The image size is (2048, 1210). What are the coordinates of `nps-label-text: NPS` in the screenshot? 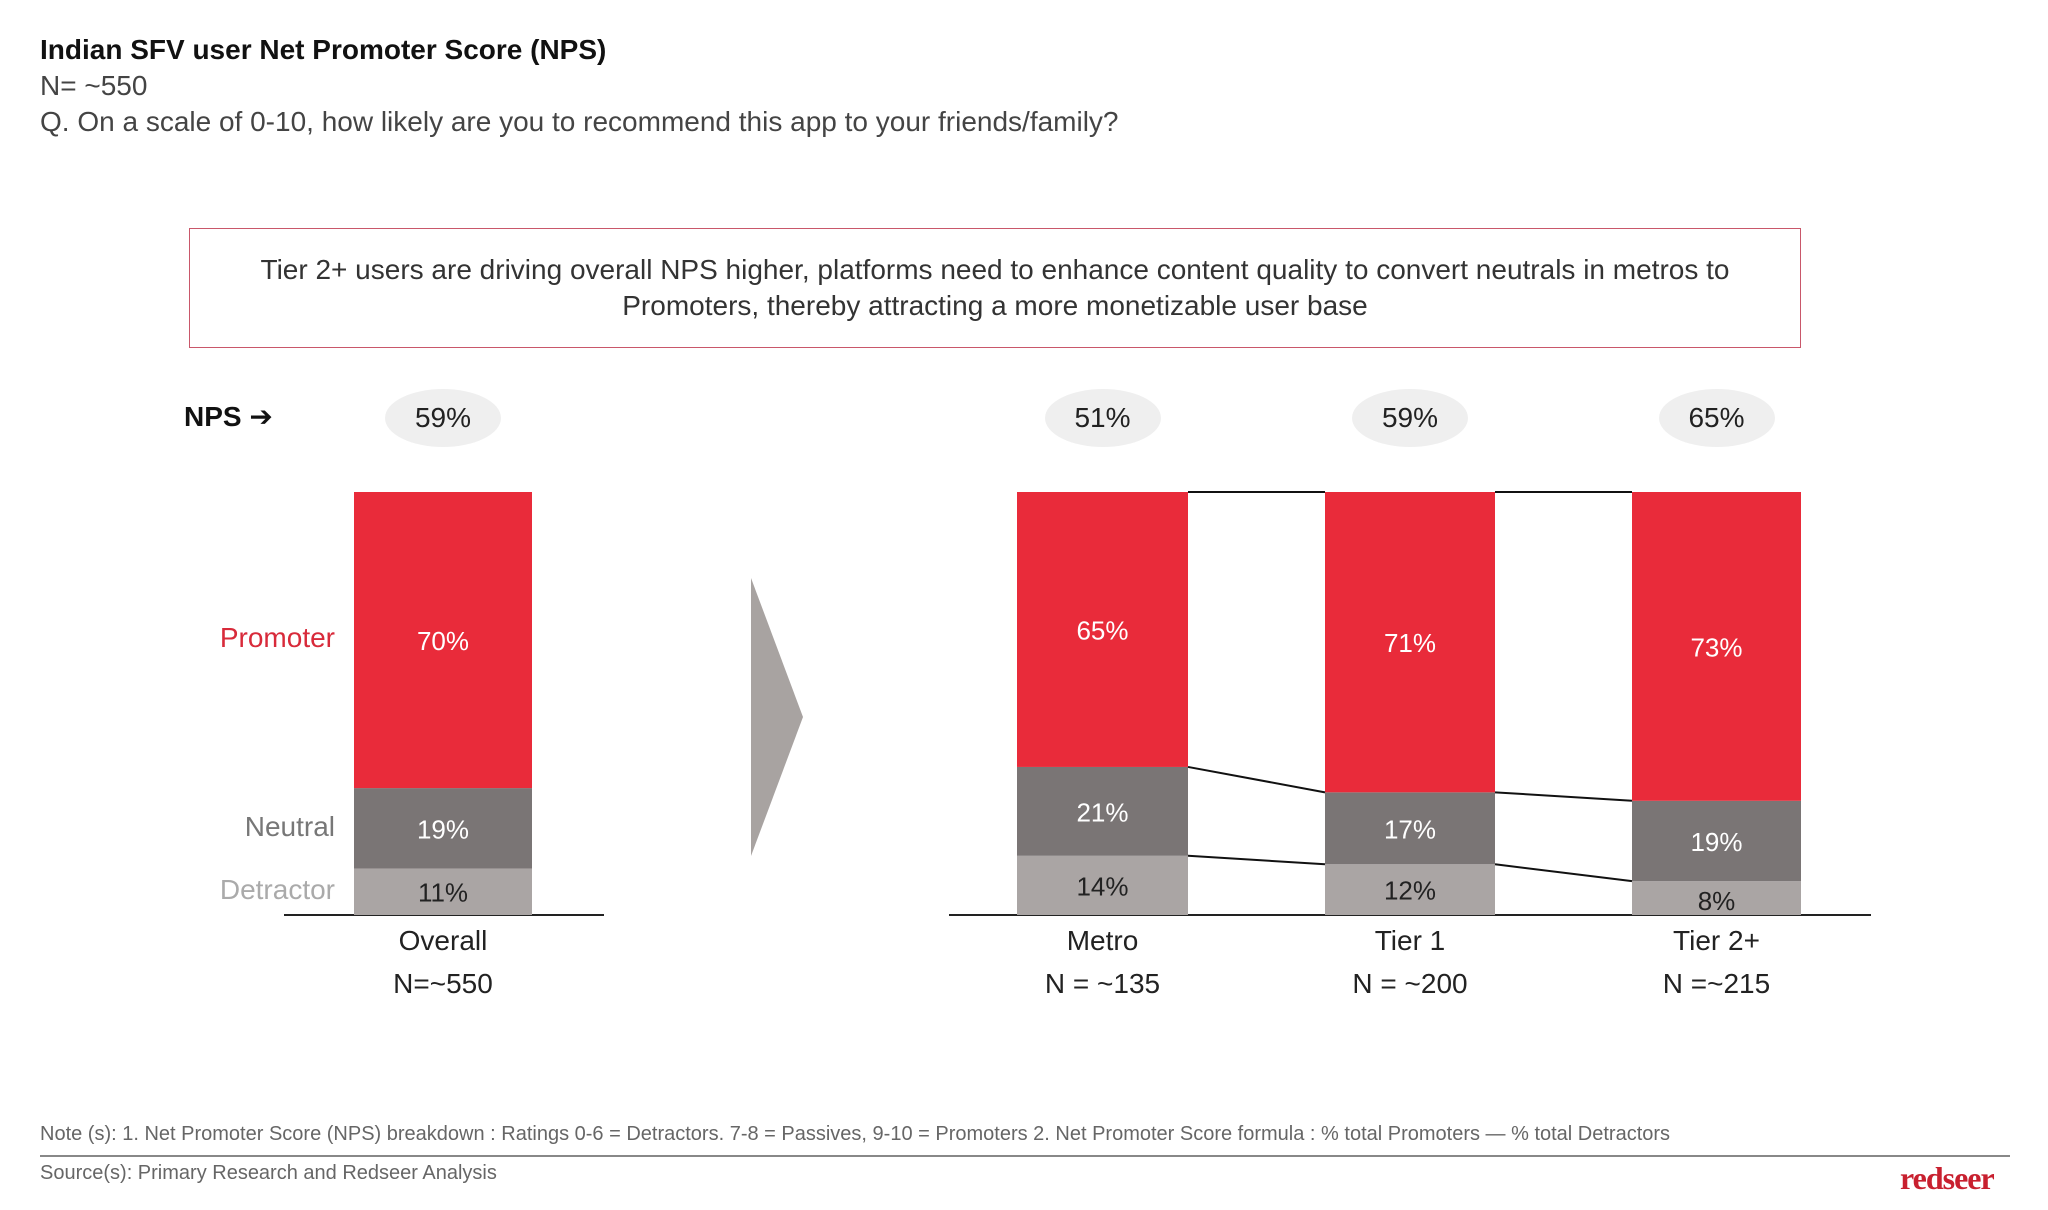 It's located at (213, 416).